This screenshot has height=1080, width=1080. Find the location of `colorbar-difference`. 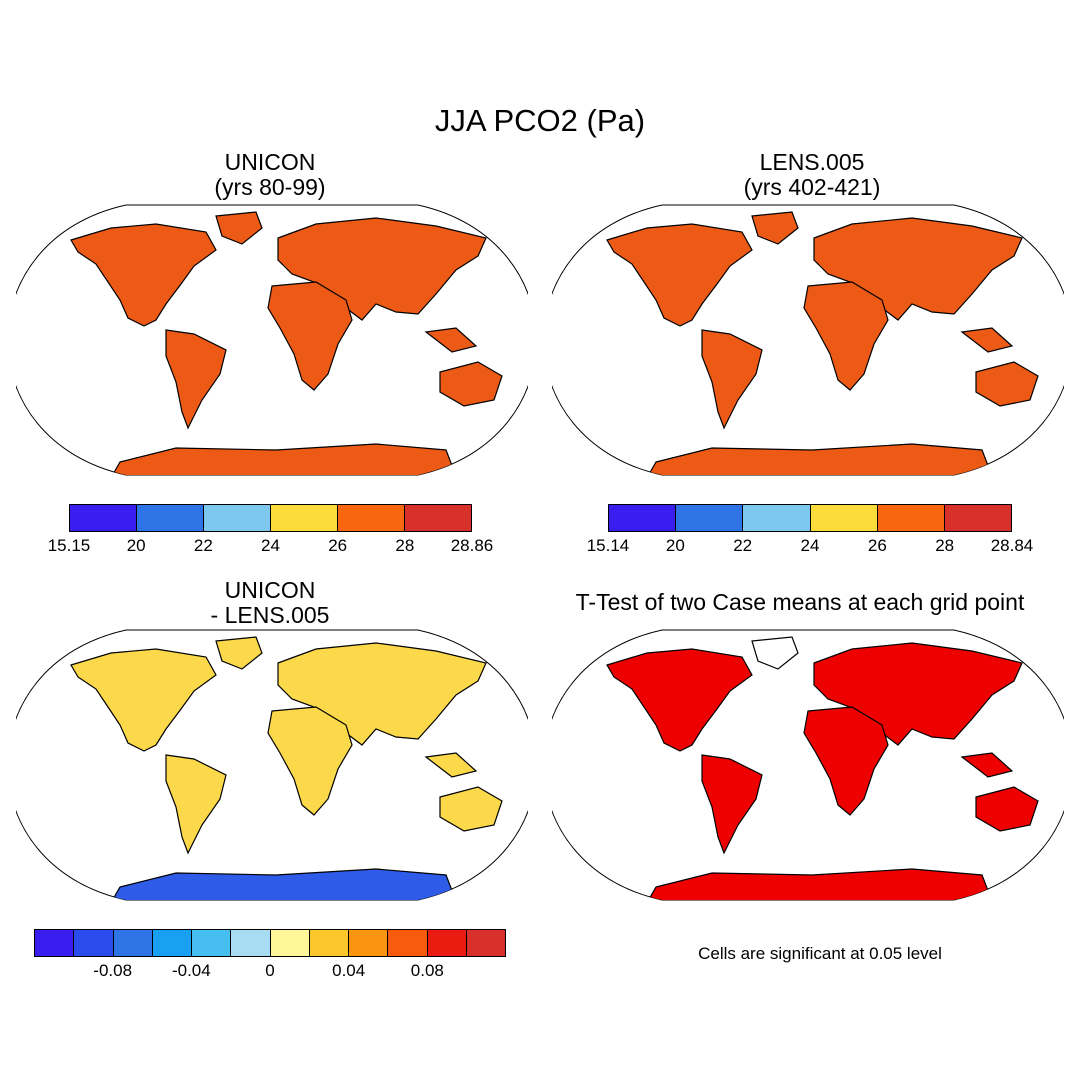

colorbar-difference is located at coordinates (270, 943).